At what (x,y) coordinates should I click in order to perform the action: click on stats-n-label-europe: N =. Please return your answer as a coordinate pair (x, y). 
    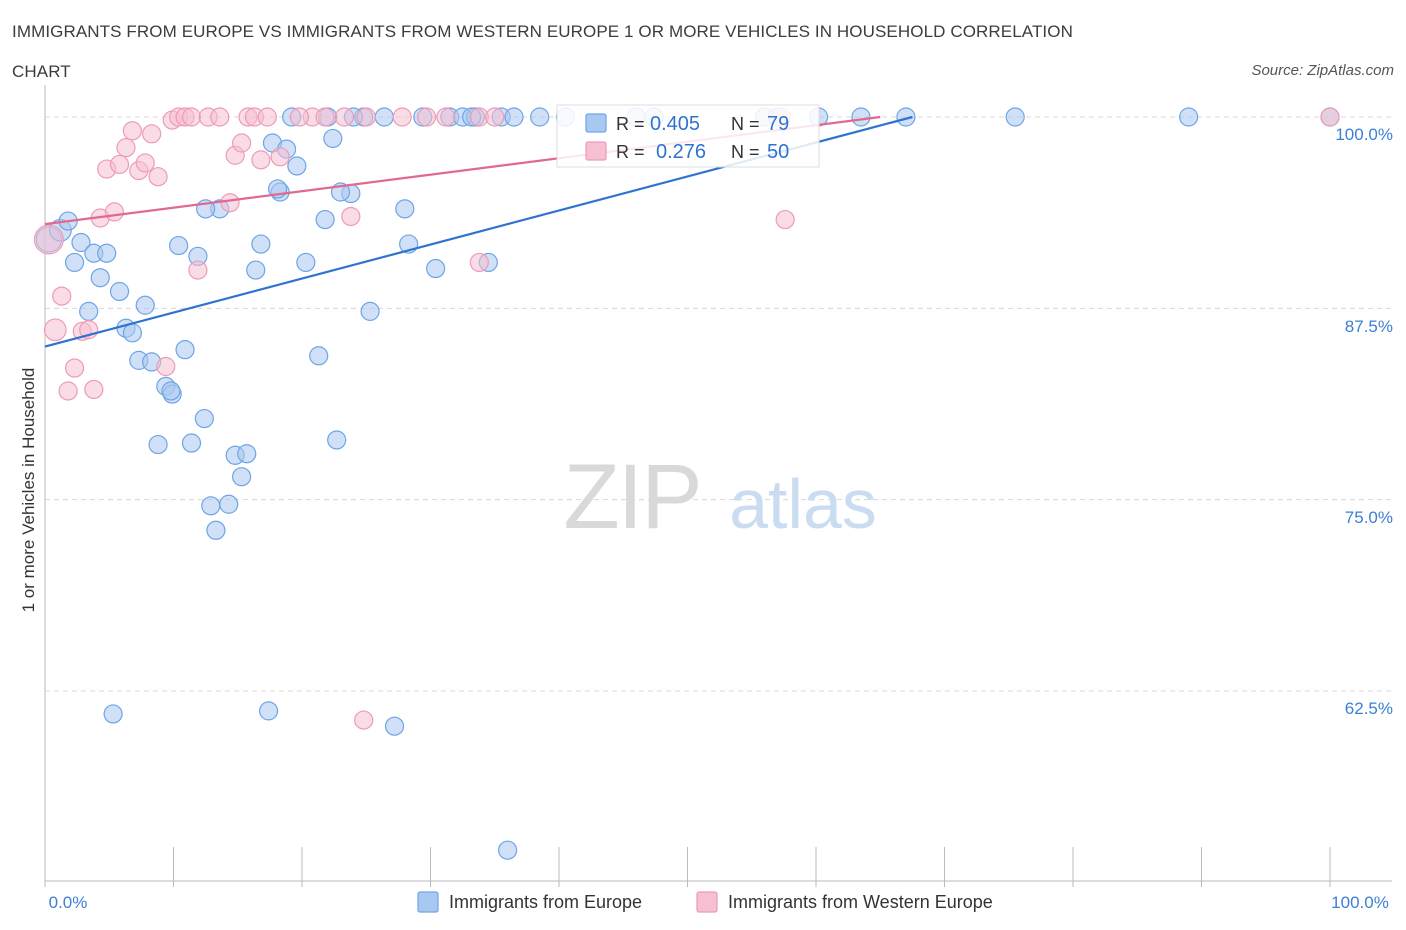
    Looking at the image, I should click on (745, 124).